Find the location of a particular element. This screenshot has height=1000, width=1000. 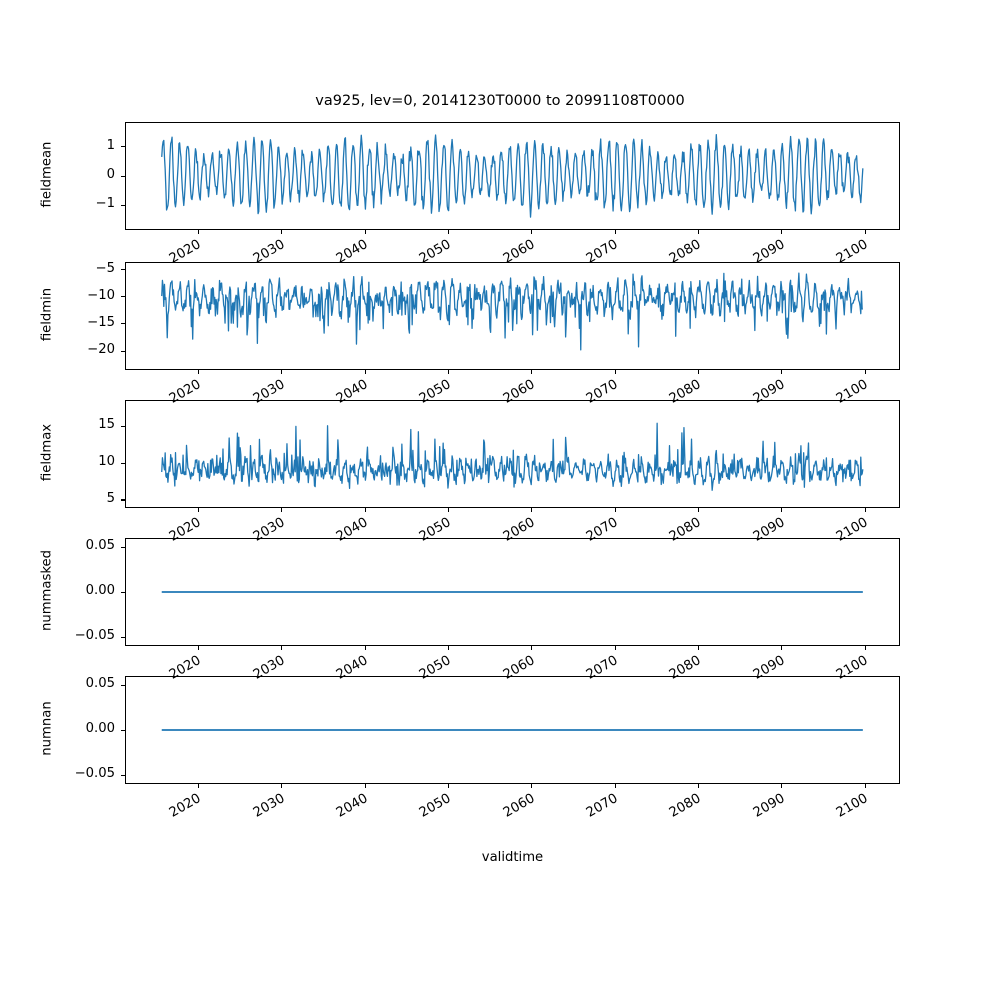

y-axis-label-fieldmean: fieldmean is located at coordinates (47, 174).